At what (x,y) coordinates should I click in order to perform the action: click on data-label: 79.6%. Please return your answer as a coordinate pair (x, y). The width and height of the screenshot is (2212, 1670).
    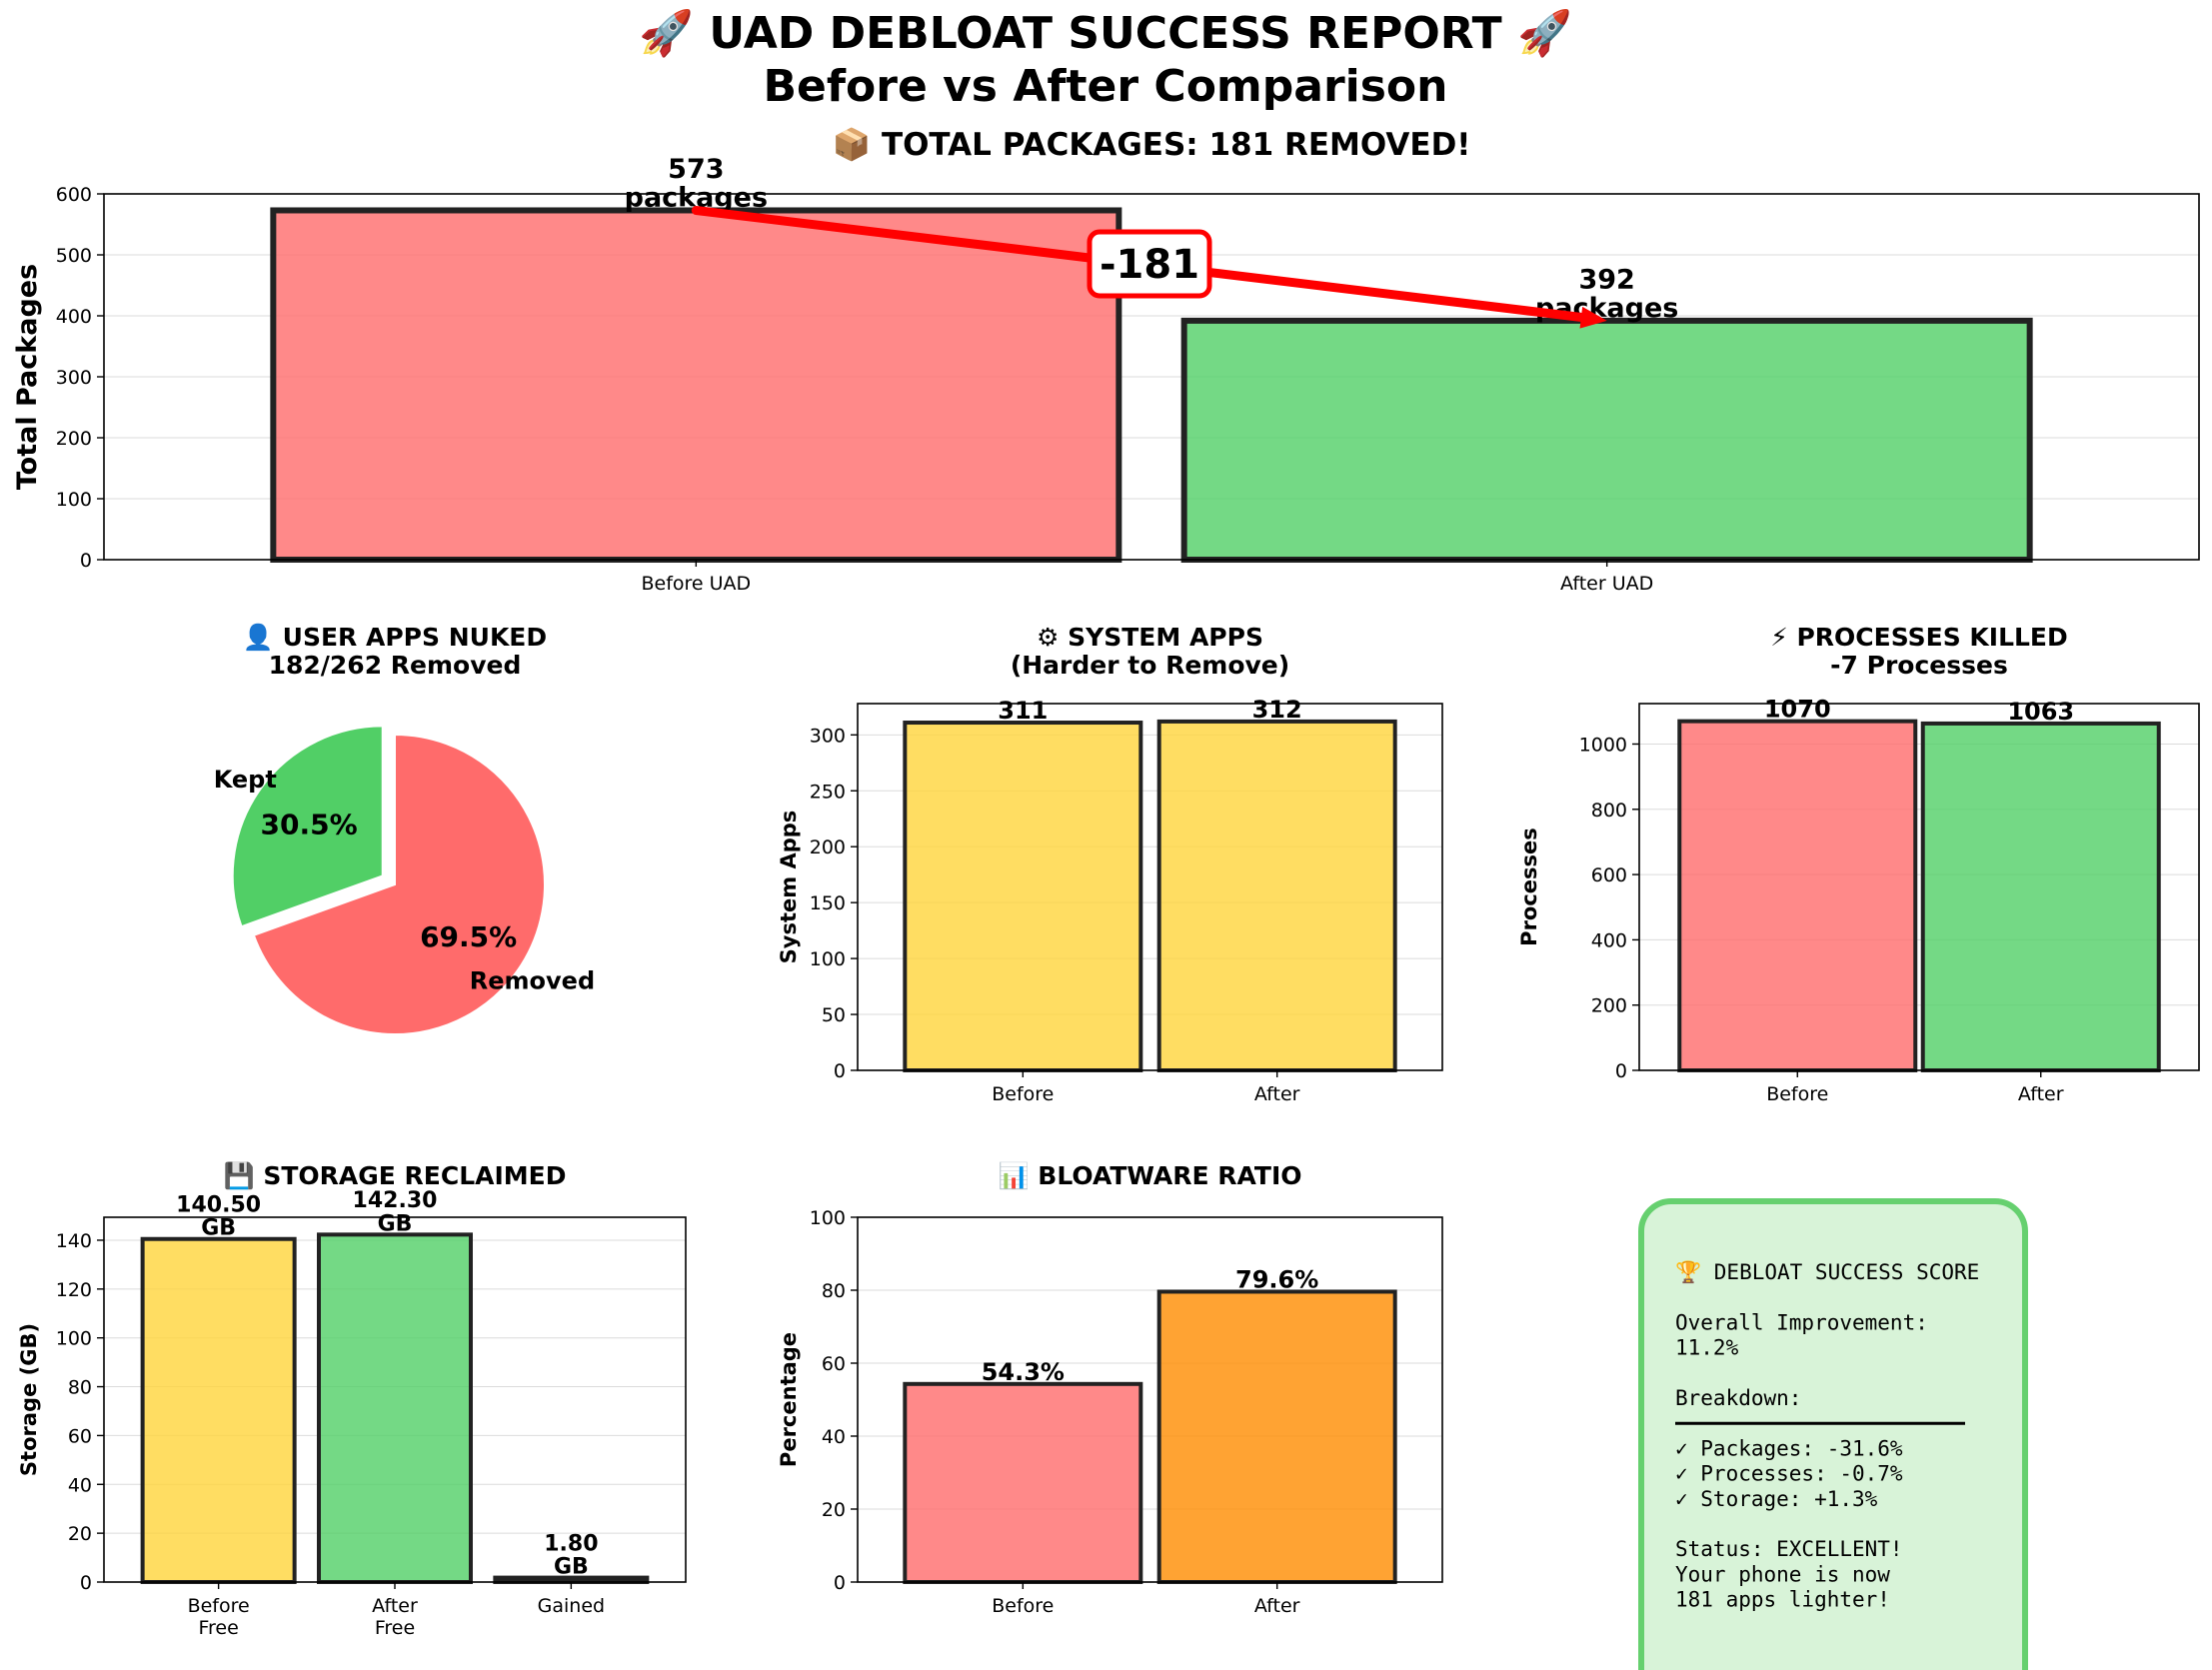
    Looking at the image, I should click on (1276, 1279).